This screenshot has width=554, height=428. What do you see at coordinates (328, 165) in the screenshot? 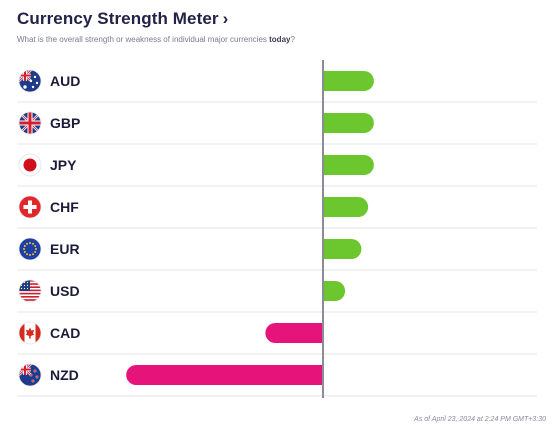
I see `strength-bar-base-jpy` at bounding box center [328, 165].